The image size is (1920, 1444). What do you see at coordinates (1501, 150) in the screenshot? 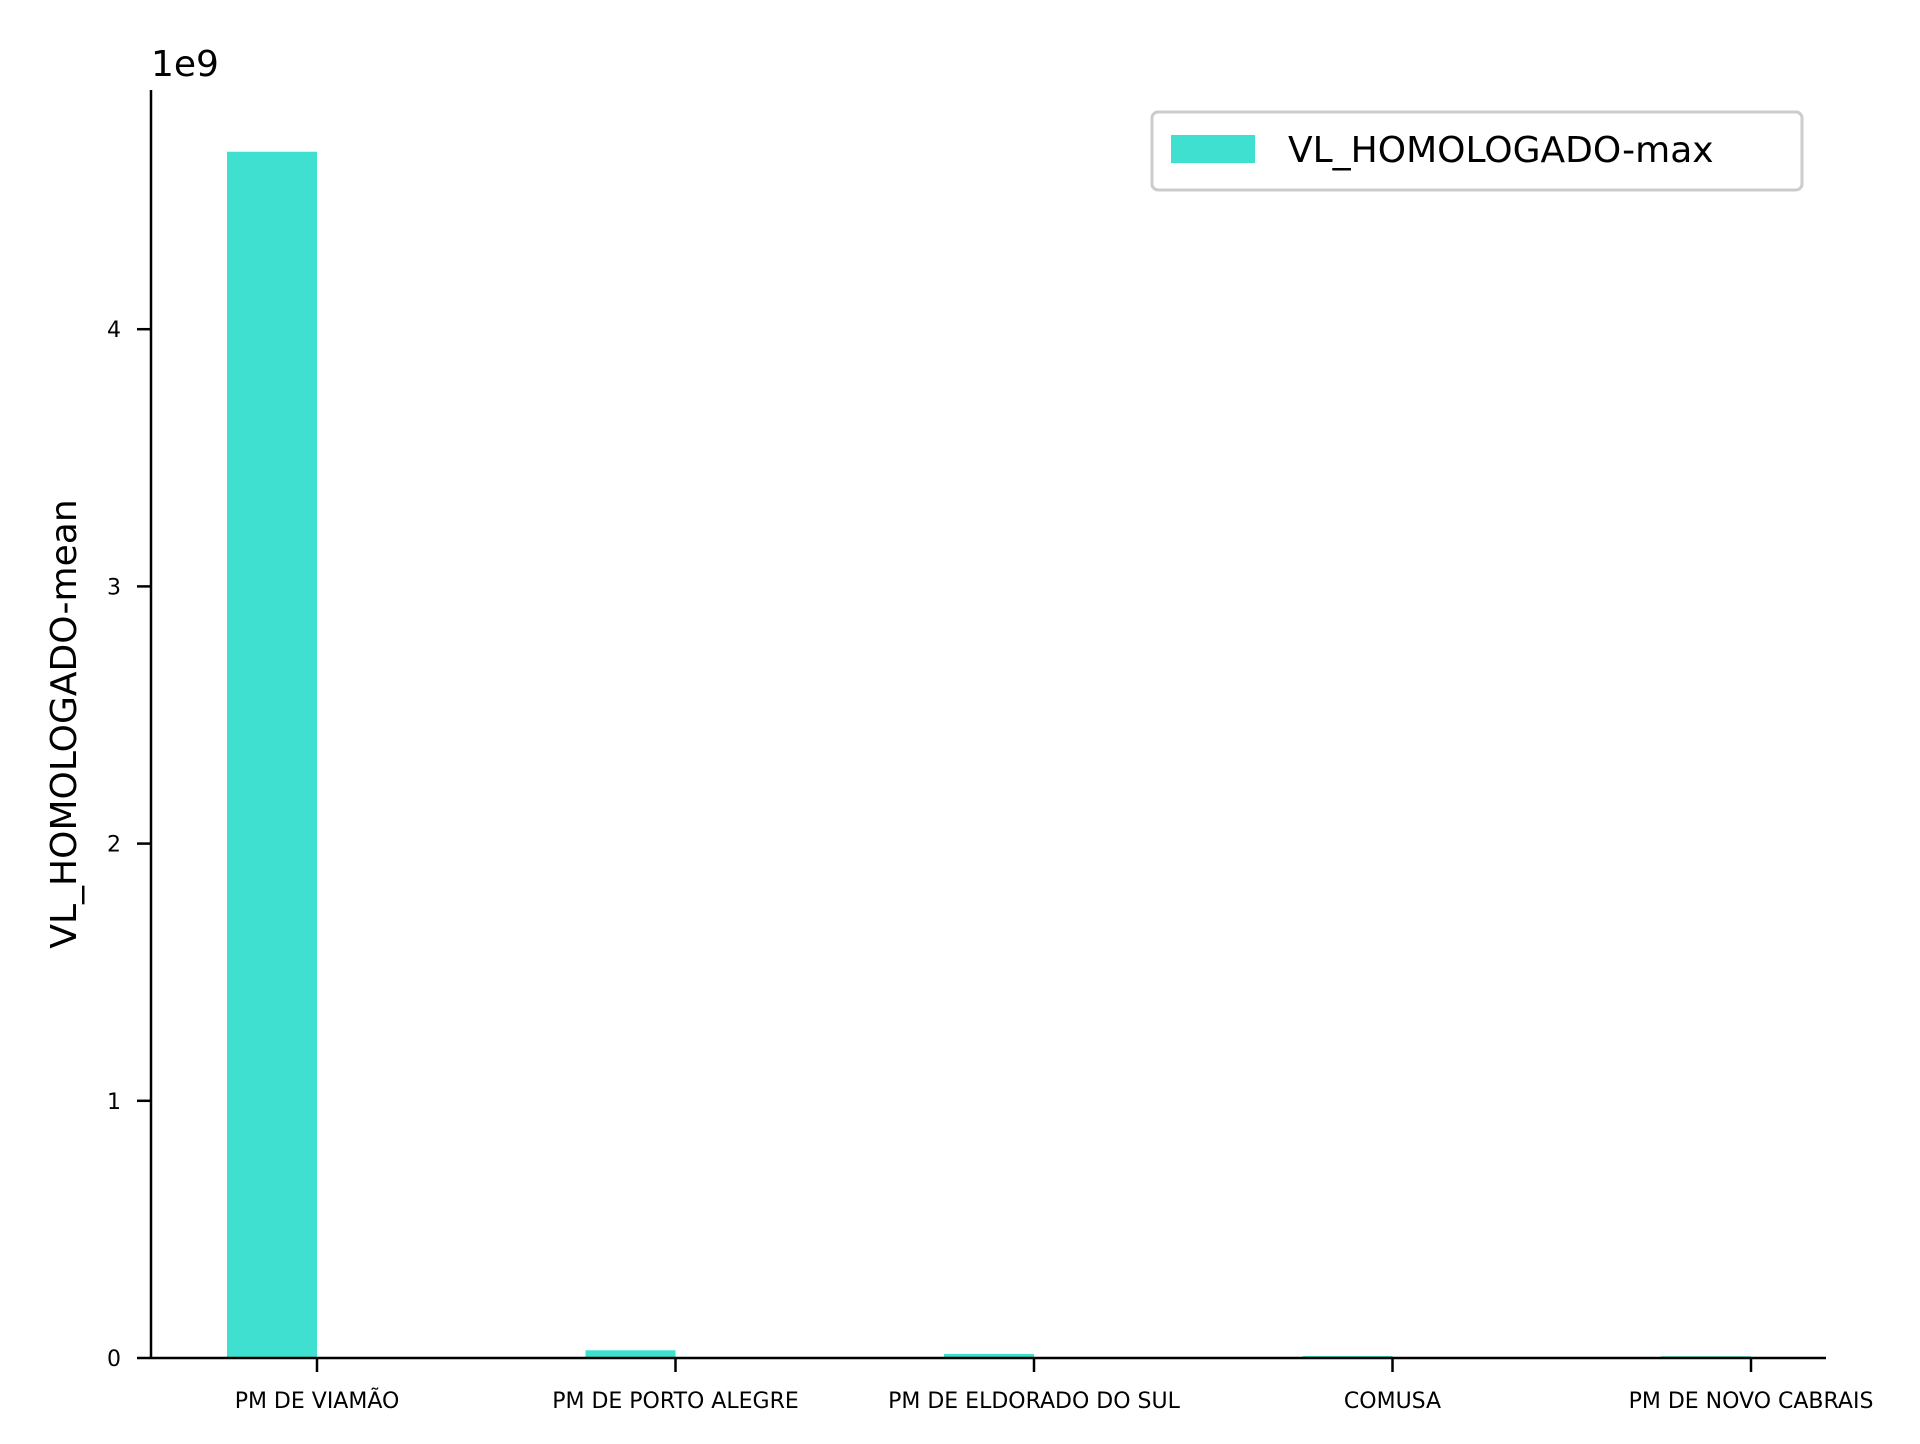
I see `legend-label: VL_HOMOLOGADO-max` at bounding box center [1501, 150].